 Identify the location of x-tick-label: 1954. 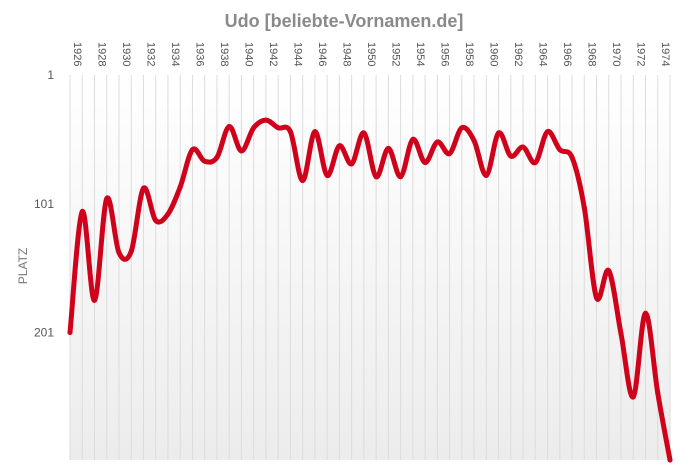
(420, 54).